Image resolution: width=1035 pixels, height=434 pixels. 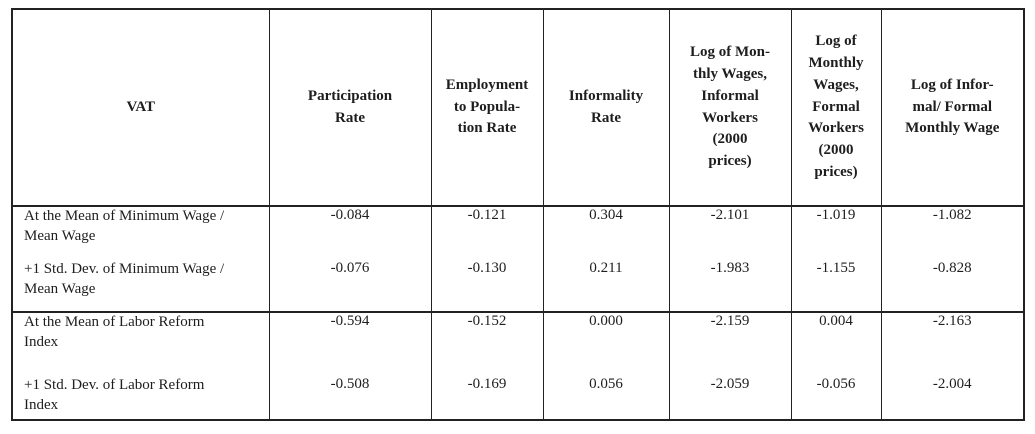 What do you see at coordinates (487, 286) in the screenshot?
I see `data-cell: -0.130` at bounding box center [487, 286].